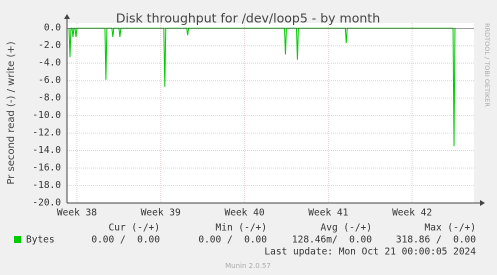 This screenshot has width=497, height=275. Describe the element at coordinates (46, 133) in the screenshot. I see `y-tick-label: -12.0` at that location.